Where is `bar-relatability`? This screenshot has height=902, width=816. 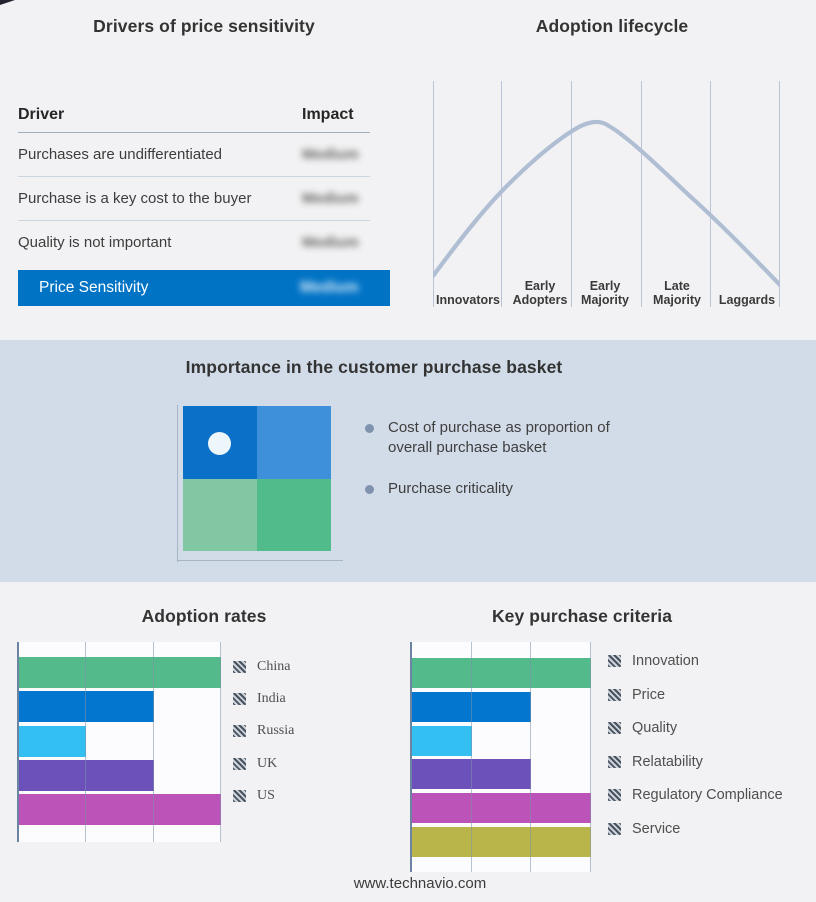
bar-relatability is located at coordinates (472, 774).